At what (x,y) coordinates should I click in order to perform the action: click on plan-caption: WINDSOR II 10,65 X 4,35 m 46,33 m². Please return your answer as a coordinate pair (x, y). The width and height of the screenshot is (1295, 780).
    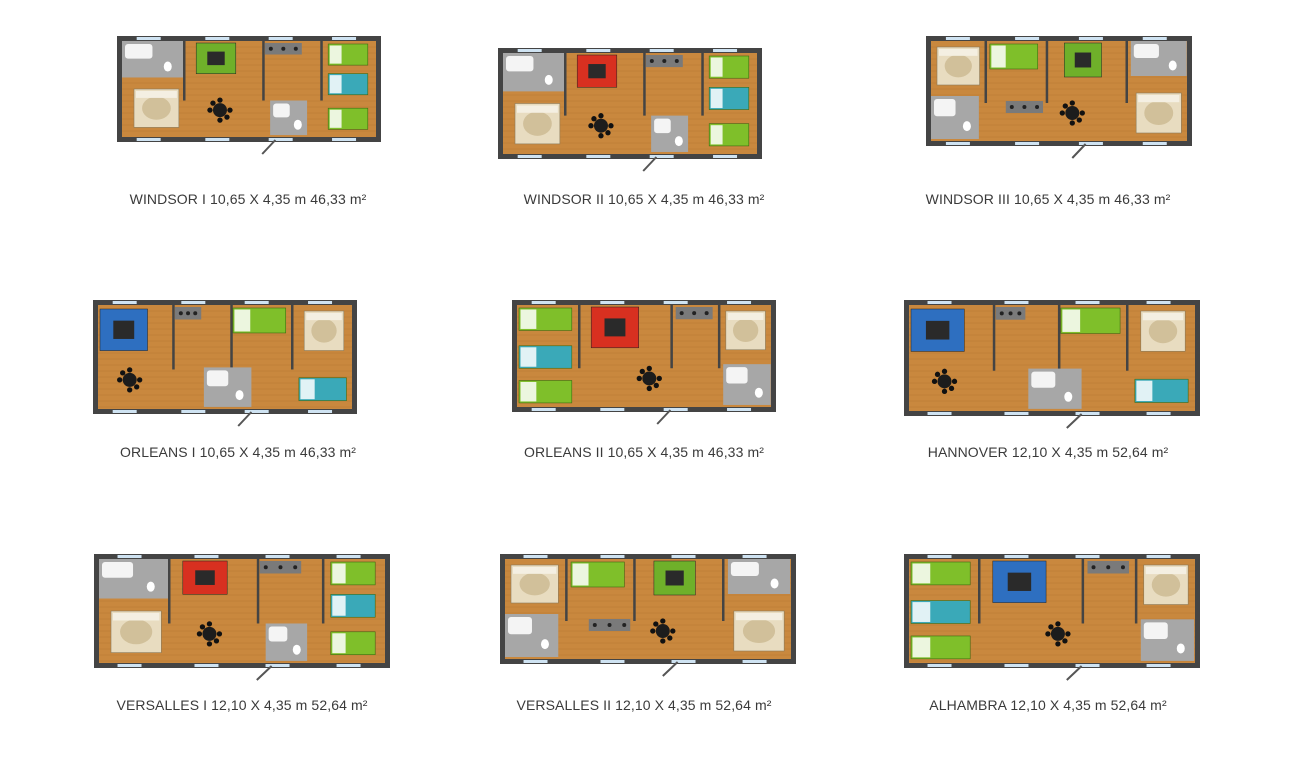
    Looking at the image, I should click on (644, 199).